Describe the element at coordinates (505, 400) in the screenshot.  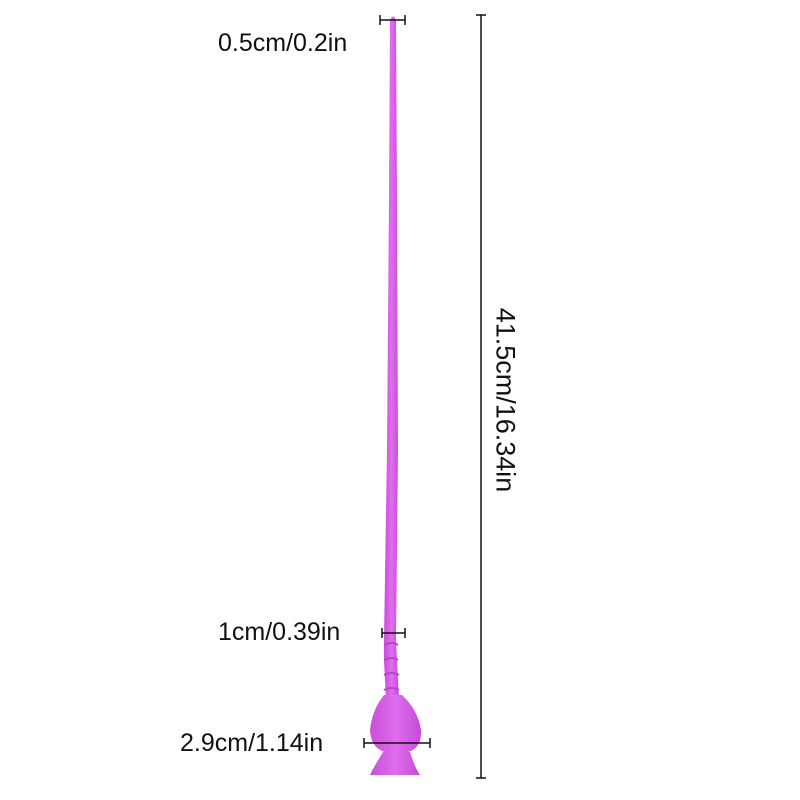
I see `total-length-label: 41.5cm/16.34in` at that location.